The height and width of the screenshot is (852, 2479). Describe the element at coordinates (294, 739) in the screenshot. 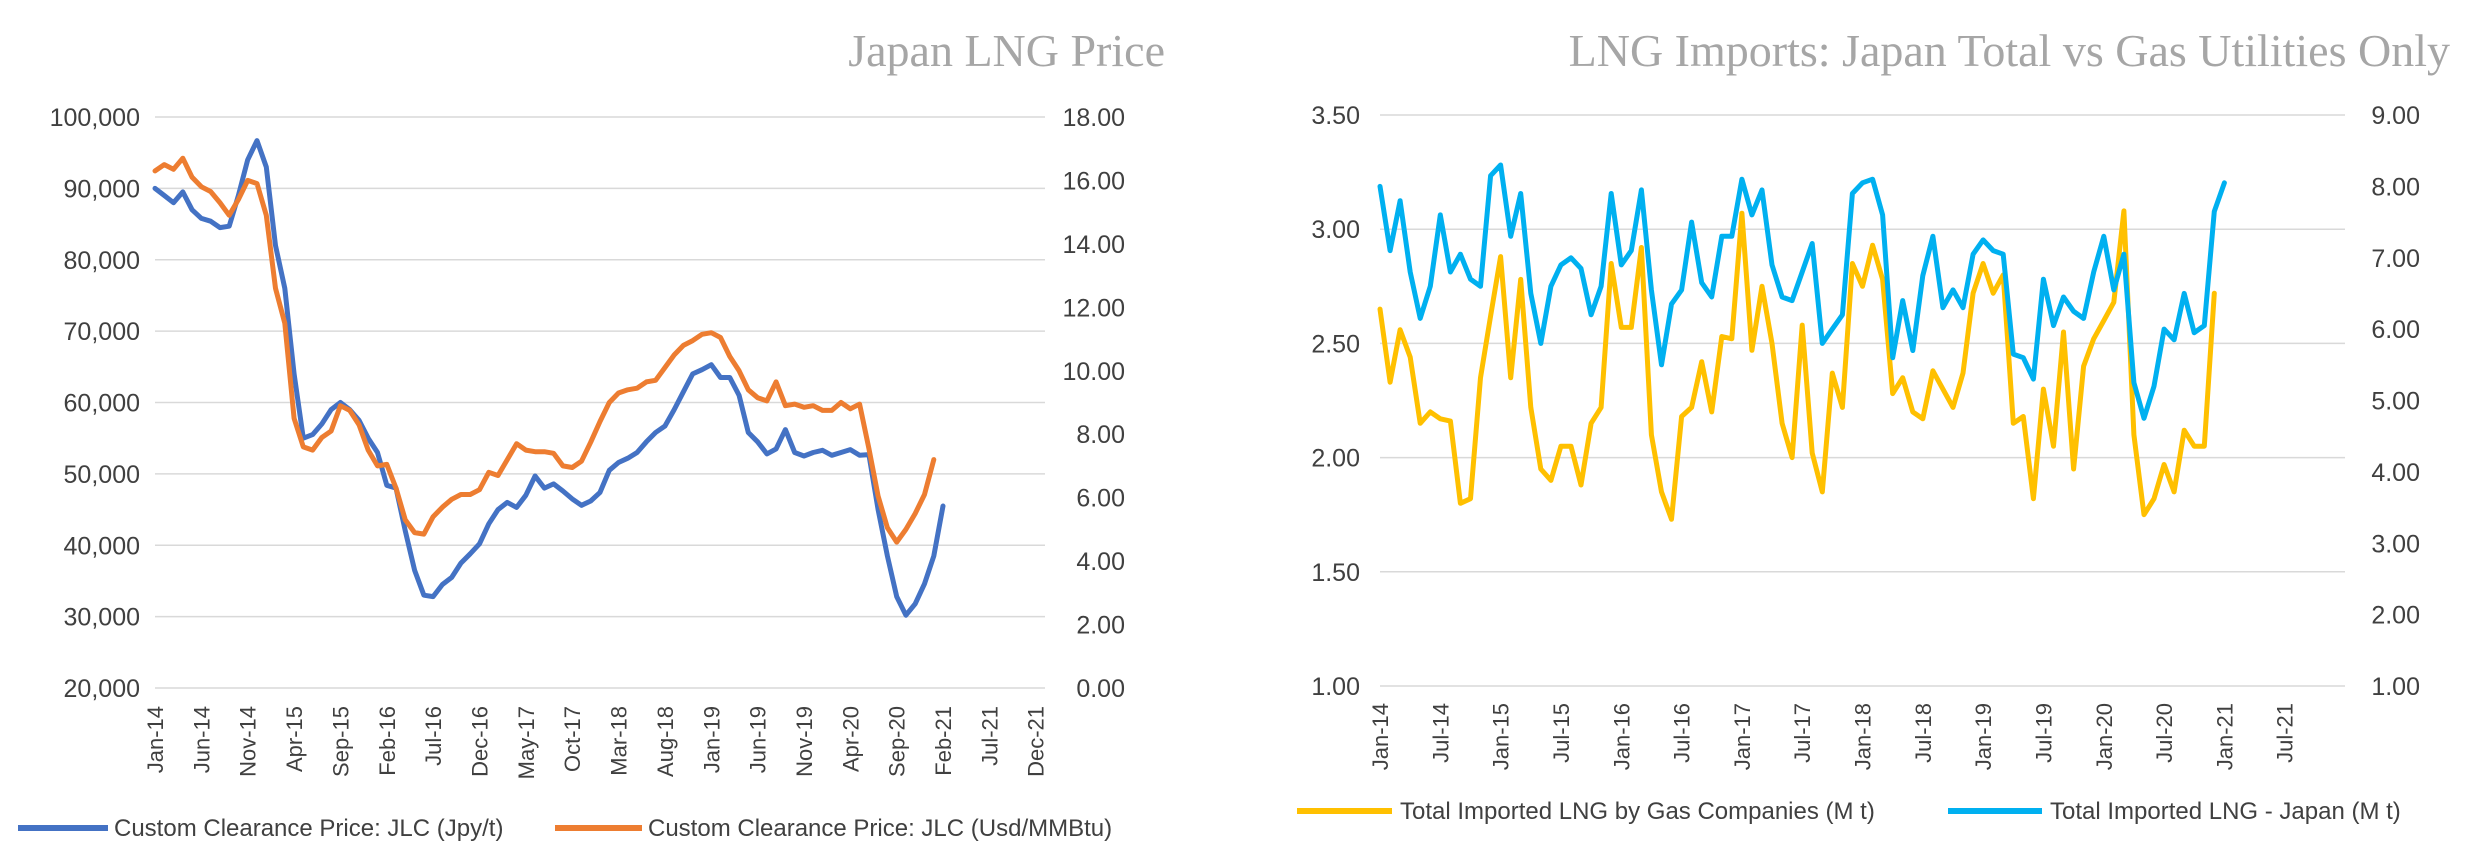

I see `x-tick-label: Apr-15` at that location.